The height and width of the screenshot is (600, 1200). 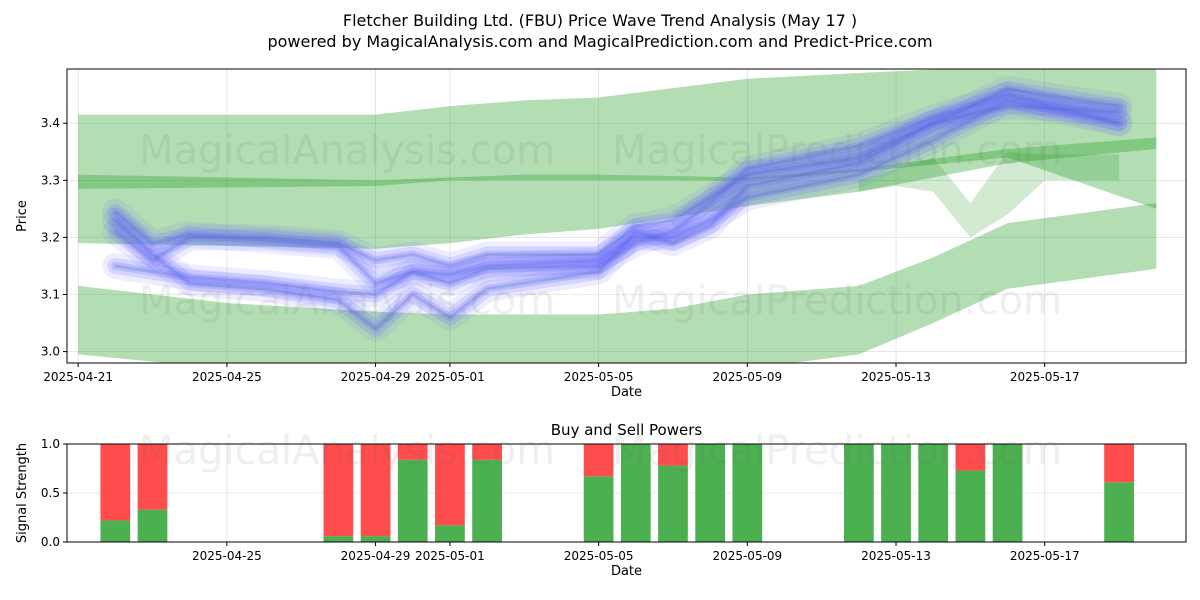 What do you see at coordinates (50, 123) in the screenshot?
I see `y-tick-label: 3.4` at bounding box center [50, 123].